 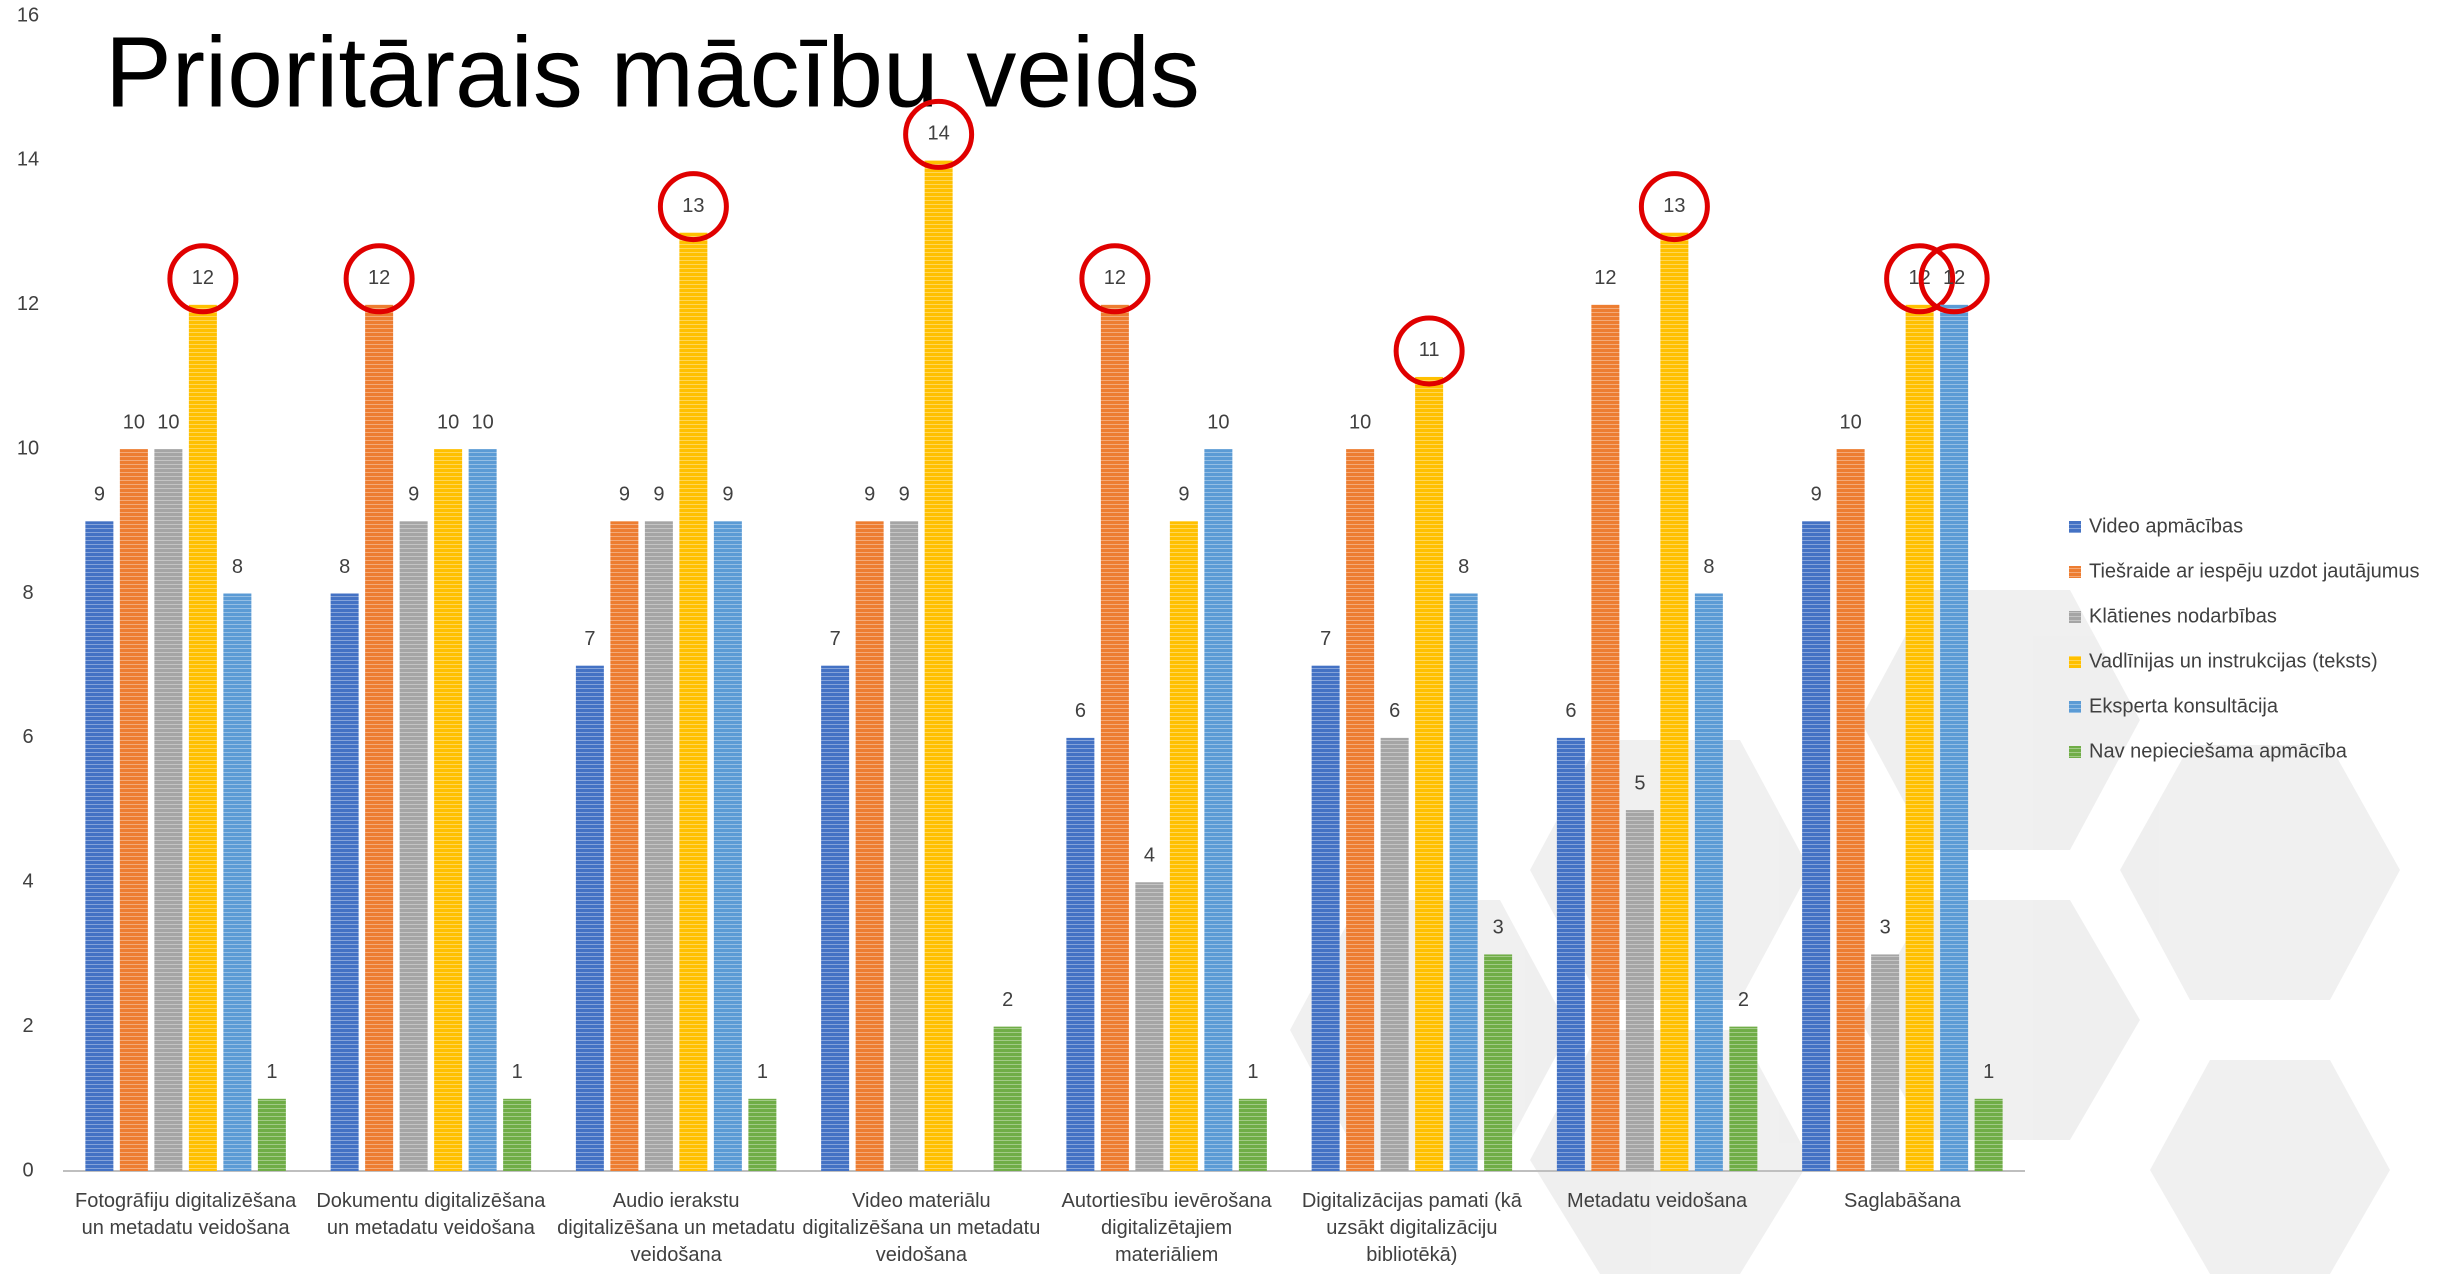 What do you see at coordinates (28, 304) in the screenshot?
I see `y-tick-label: 12` at bounding box center [28, 304].